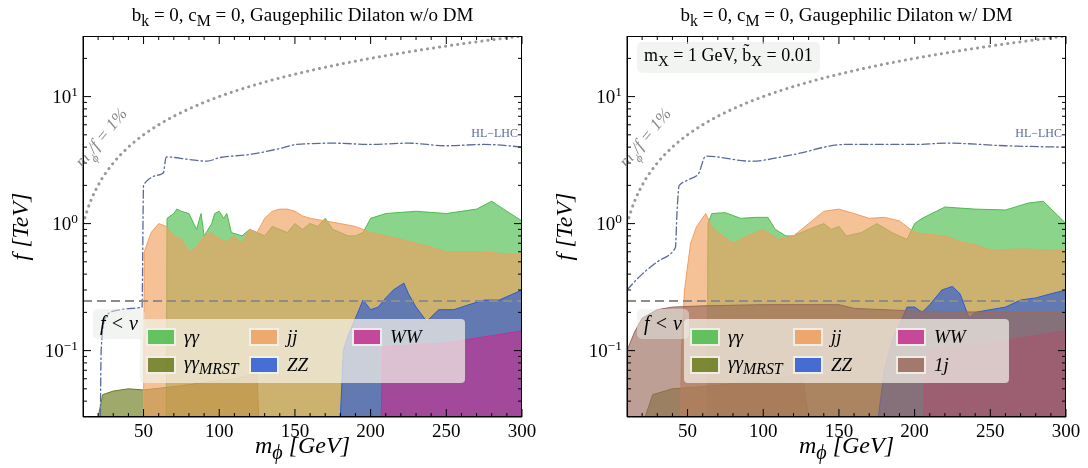 The image size is (1088, 468). Describe the element at coordinates (302, 17) in the screenshot. I see `chart-title: b$_{k}$ = 0, c$_{M}$ = 0, Gaugephilic Dilaton w/o DM` at that location.